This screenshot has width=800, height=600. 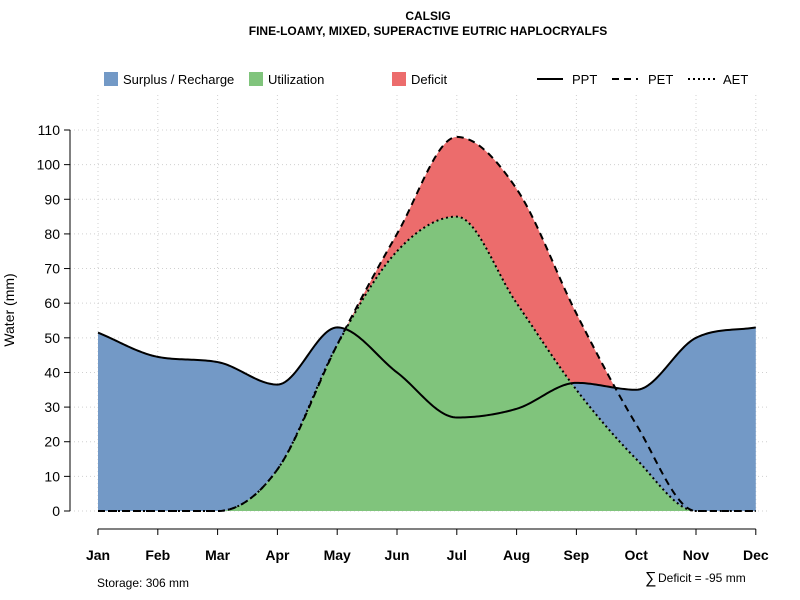 I want to click on y-tick-label: 80, so click(x=52, y=234).